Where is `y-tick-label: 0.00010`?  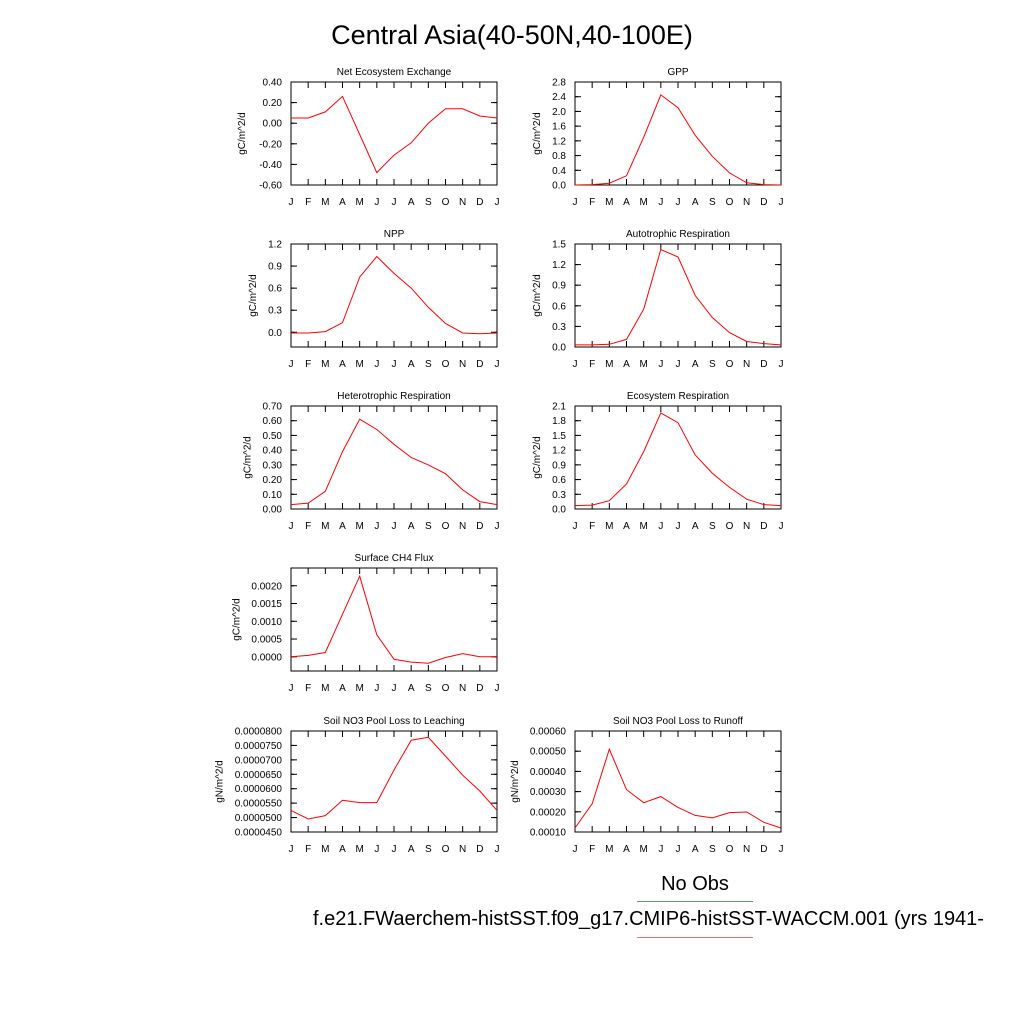
y-tick-label: 0.00010 is located at coordinates (548, 833).